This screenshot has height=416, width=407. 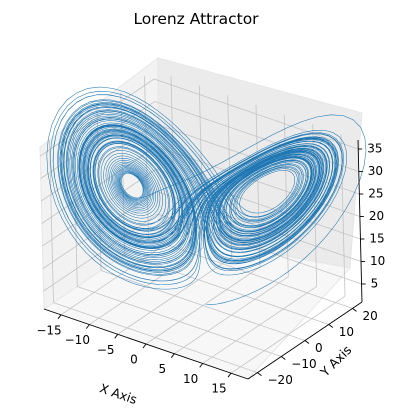 I want to click on grid-left-y, so click(x=51, y=221).